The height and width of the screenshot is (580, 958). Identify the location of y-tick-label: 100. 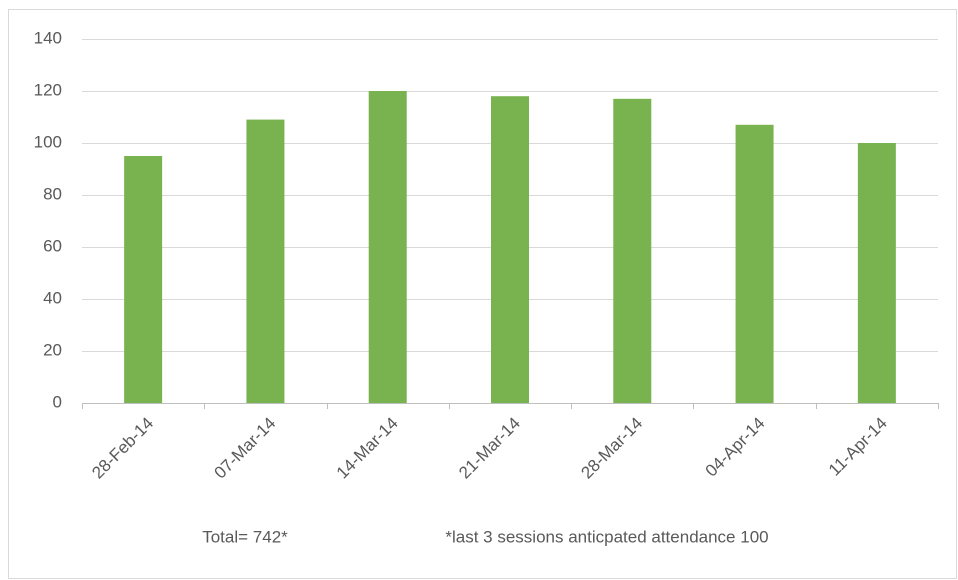
(48, 141).